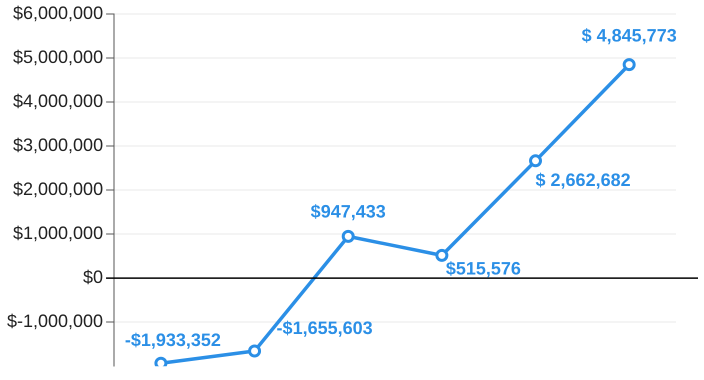 The image size is (704, 380). Describe the element at coordinates (58, 12) in the screenshot. I see `y-tick-label: $6,000,000` at that location.